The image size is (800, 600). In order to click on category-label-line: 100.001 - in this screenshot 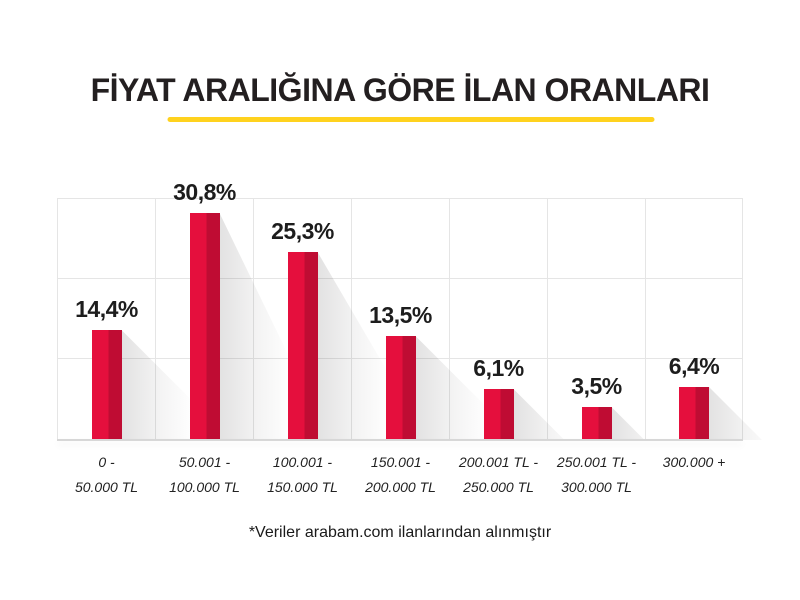, I will do `click(302, 462)`.